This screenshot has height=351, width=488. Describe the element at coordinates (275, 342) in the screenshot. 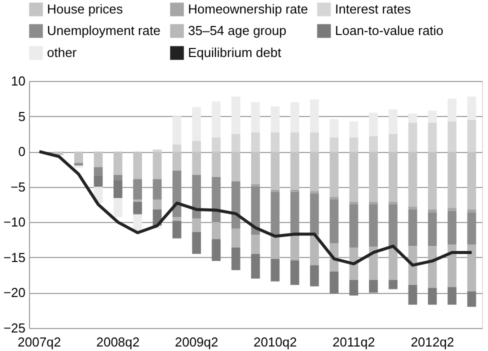

I see `x-tick-label: 2010q2` at that location.